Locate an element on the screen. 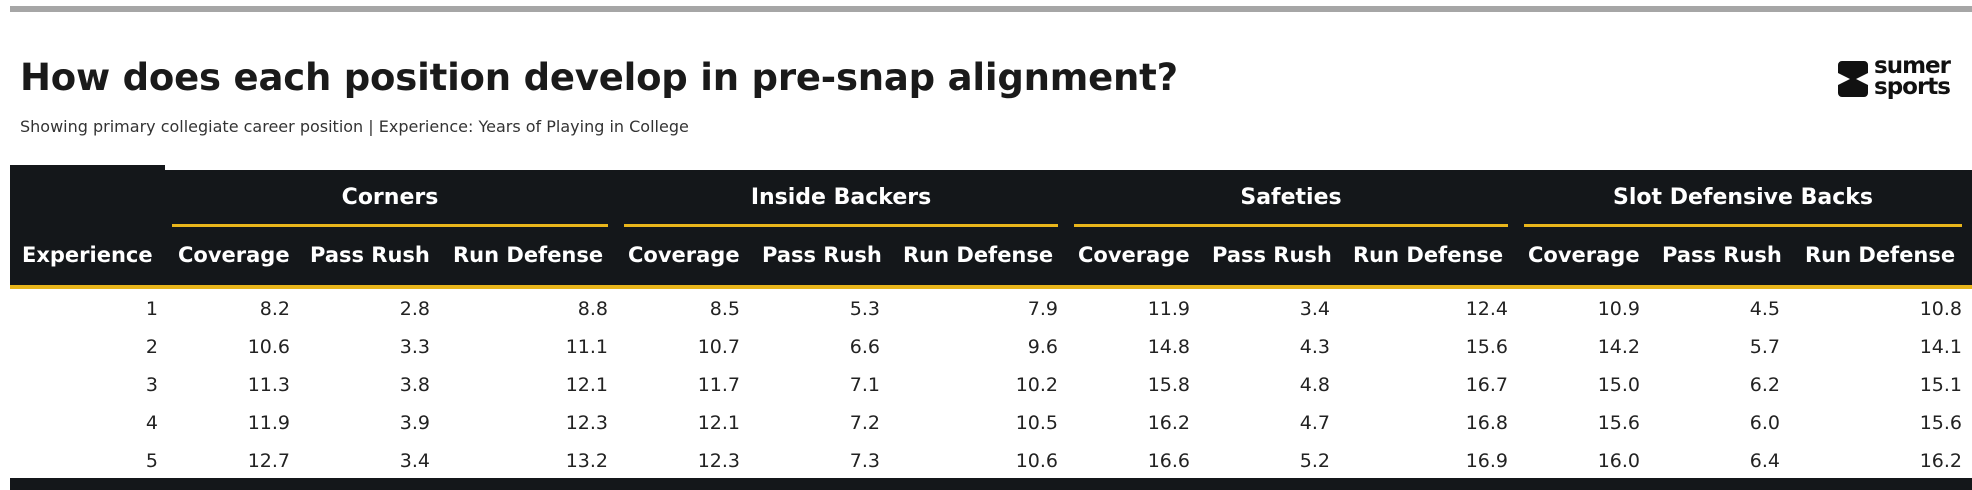  table-footer-bar is located at coordinates (991, 484).